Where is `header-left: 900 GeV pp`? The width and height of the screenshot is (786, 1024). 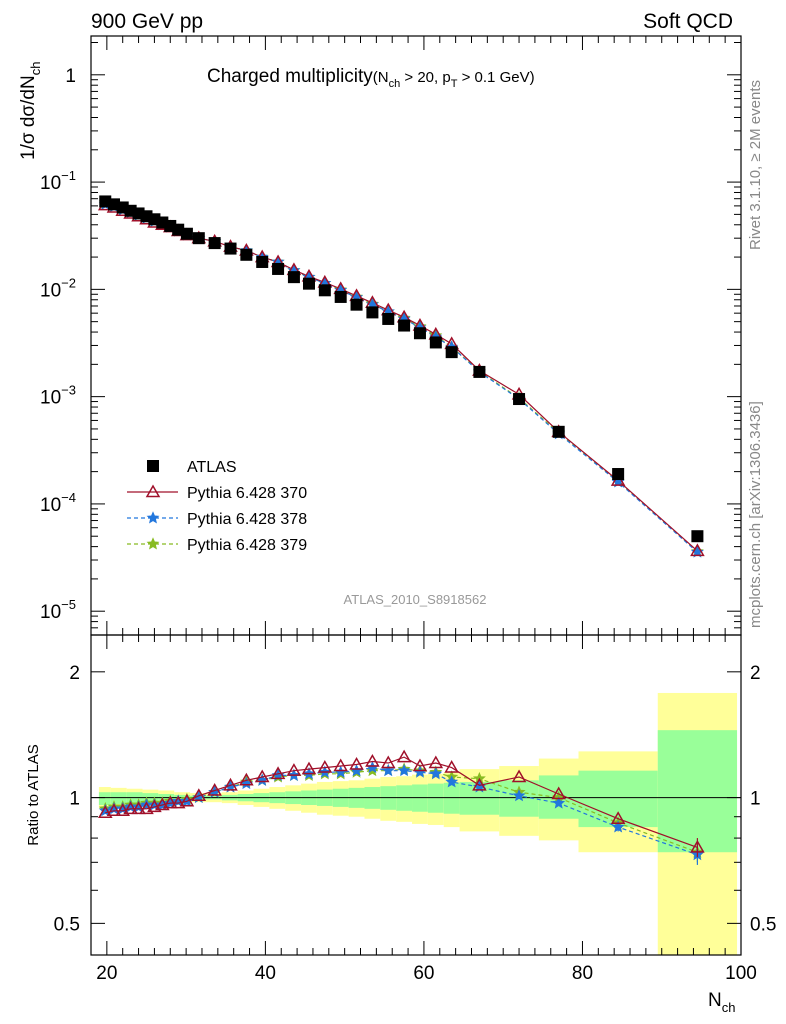
header-left: 900 GeV pp is located at coordinates (147, 21).